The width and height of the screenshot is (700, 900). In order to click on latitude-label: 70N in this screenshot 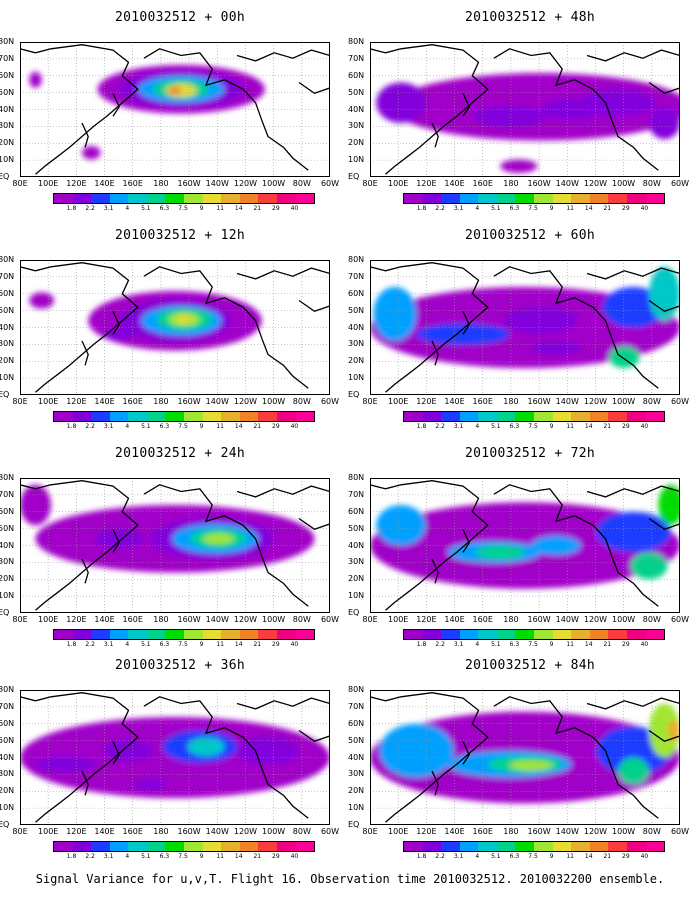, I will do `click(7, 706)`.